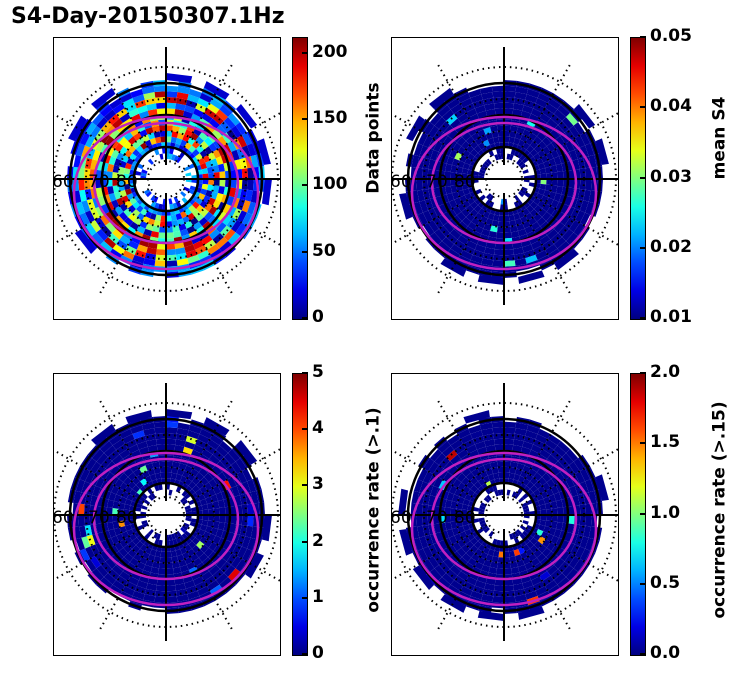  Describe the element at coordinates (671, 176) in the screenshot. I see `colorbar-tick-label: 0.03` at that location.